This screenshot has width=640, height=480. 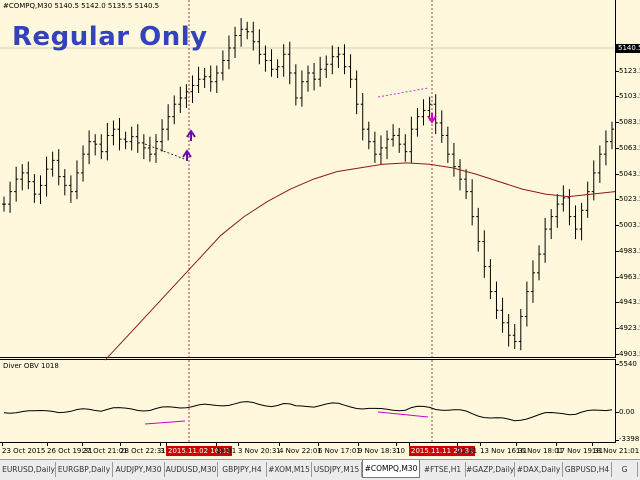 What do you see at coordinates (629, 225) in the screenshot?
I see `price-scale-label: 5003.5` at bounding box center [629, 225].